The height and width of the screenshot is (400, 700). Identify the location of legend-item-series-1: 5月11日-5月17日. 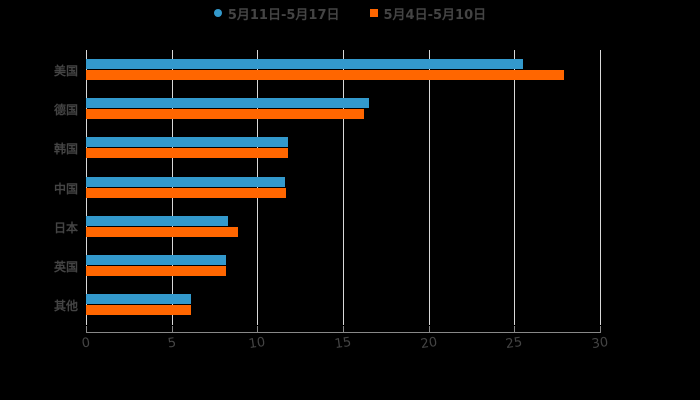
(276, 13).